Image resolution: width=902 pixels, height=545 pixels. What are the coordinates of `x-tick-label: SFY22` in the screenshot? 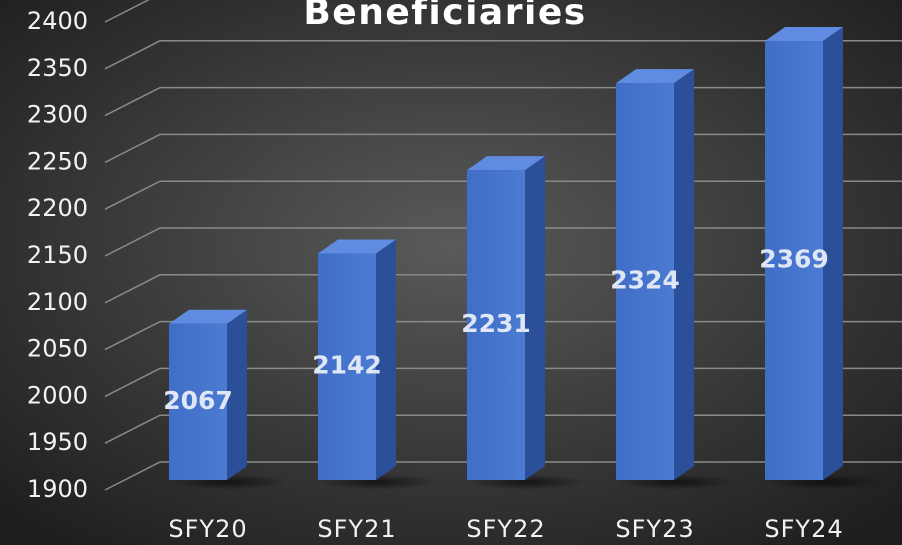 It's located at (505, 529).